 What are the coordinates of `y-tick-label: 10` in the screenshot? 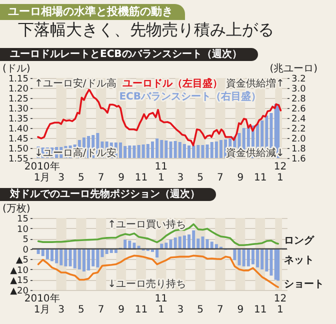 It's located at (23, 229).